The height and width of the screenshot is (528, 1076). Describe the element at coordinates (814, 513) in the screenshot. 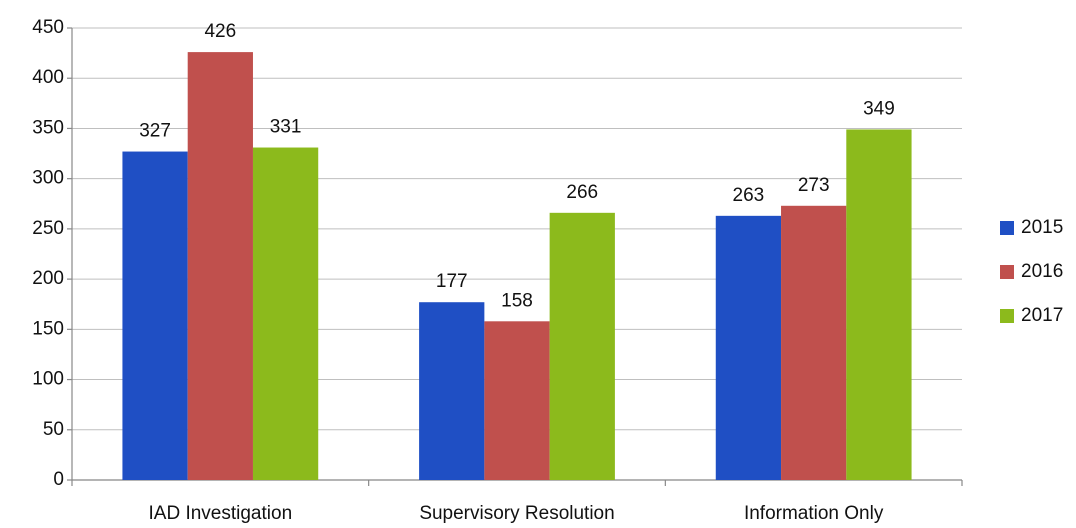

I see `x-tick-label: Information Only` at that location.